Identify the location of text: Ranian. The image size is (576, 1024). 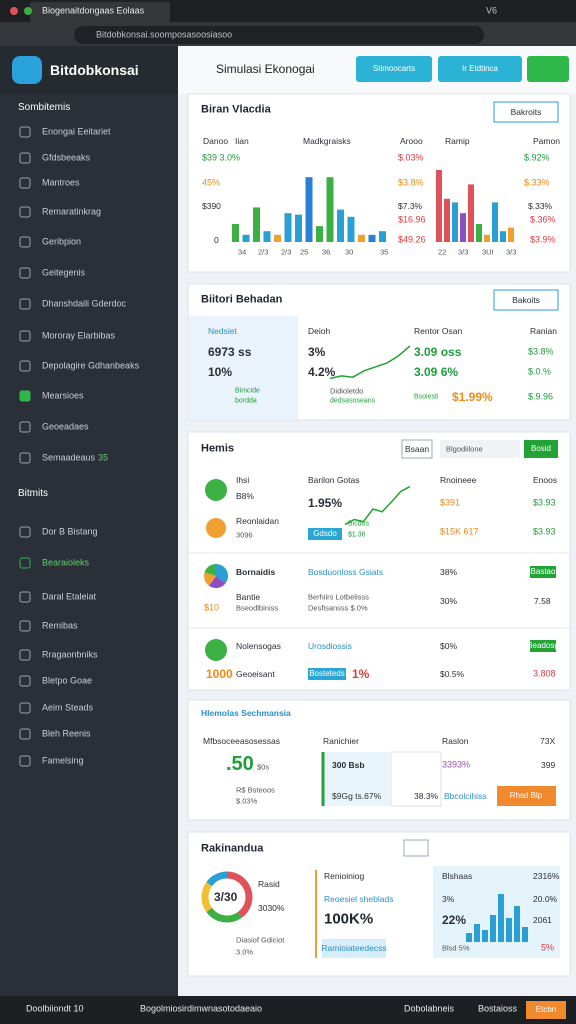
(543, 330).